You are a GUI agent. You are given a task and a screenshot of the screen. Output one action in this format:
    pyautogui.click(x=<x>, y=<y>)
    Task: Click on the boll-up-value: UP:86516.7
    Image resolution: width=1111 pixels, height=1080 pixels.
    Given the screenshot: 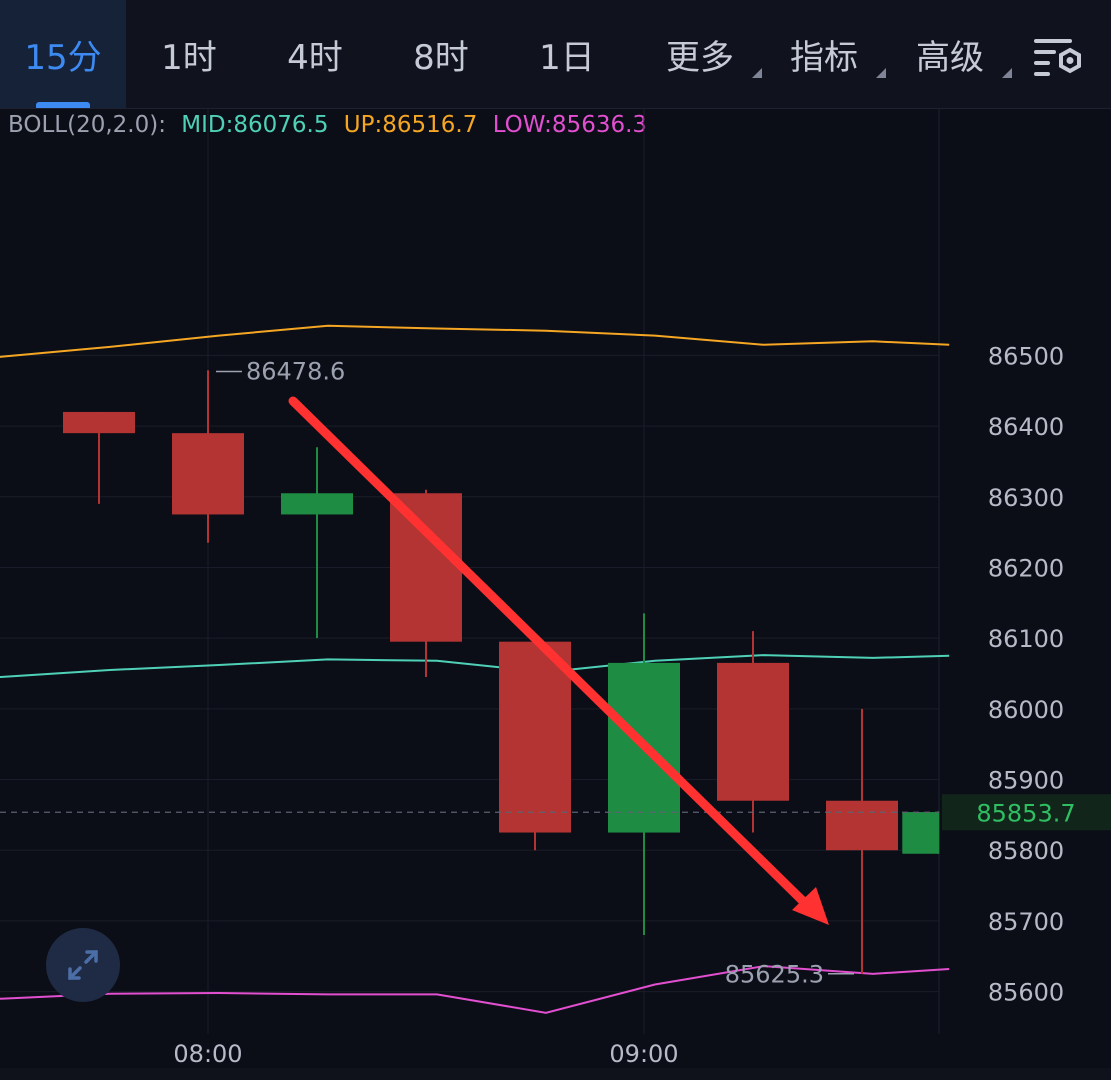 What is the action you would take?
    pyautogui.click(x=410, y=125)
    